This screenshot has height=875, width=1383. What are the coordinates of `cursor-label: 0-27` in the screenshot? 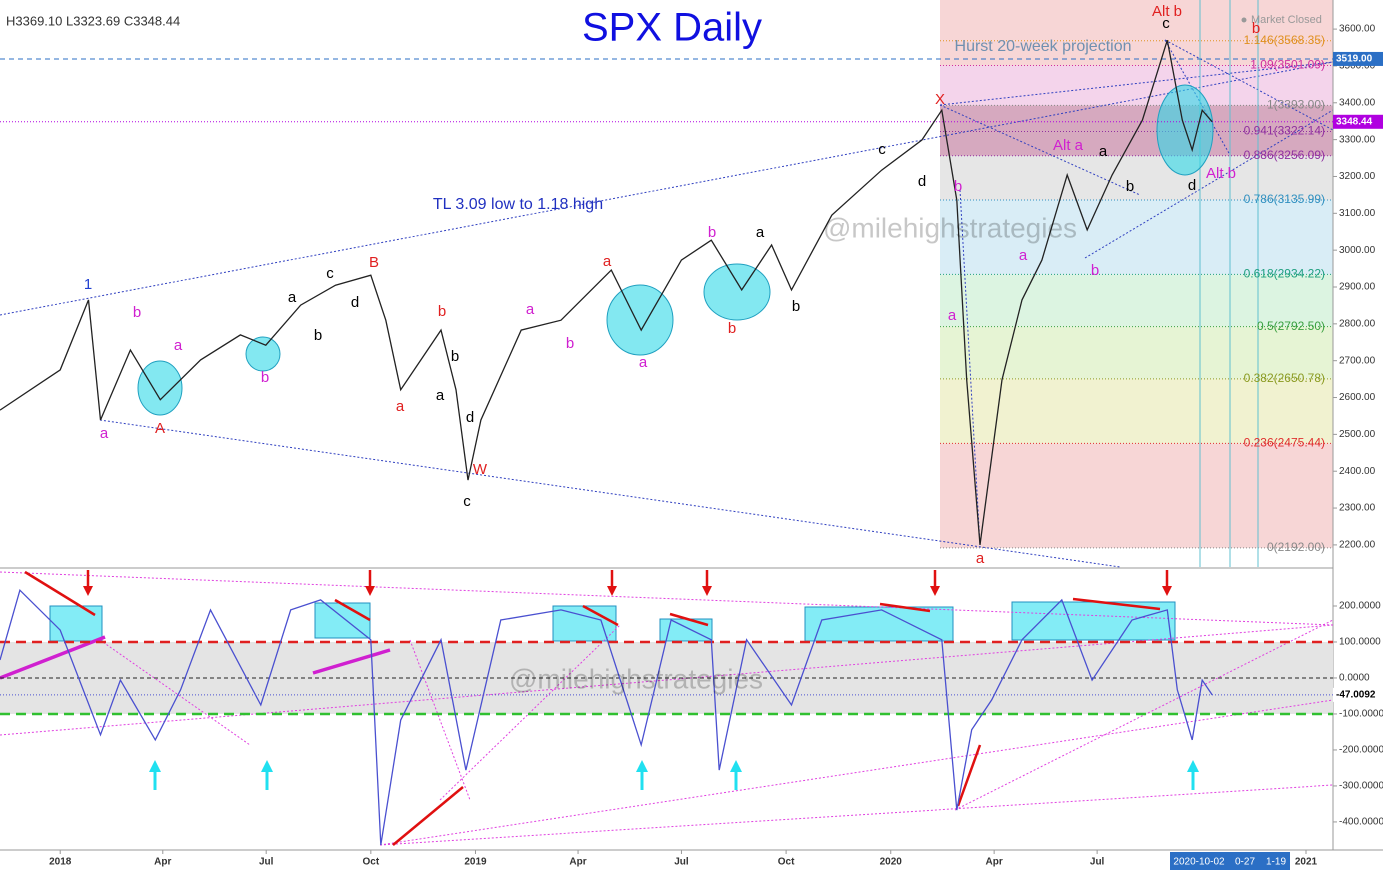 It's located at (1245, 862).